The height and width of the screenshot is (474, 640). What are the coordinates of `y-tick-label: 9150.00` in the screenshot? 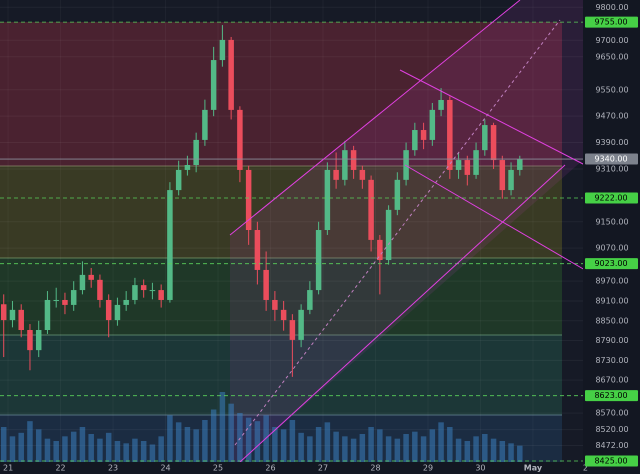 It's located at (611, 221).